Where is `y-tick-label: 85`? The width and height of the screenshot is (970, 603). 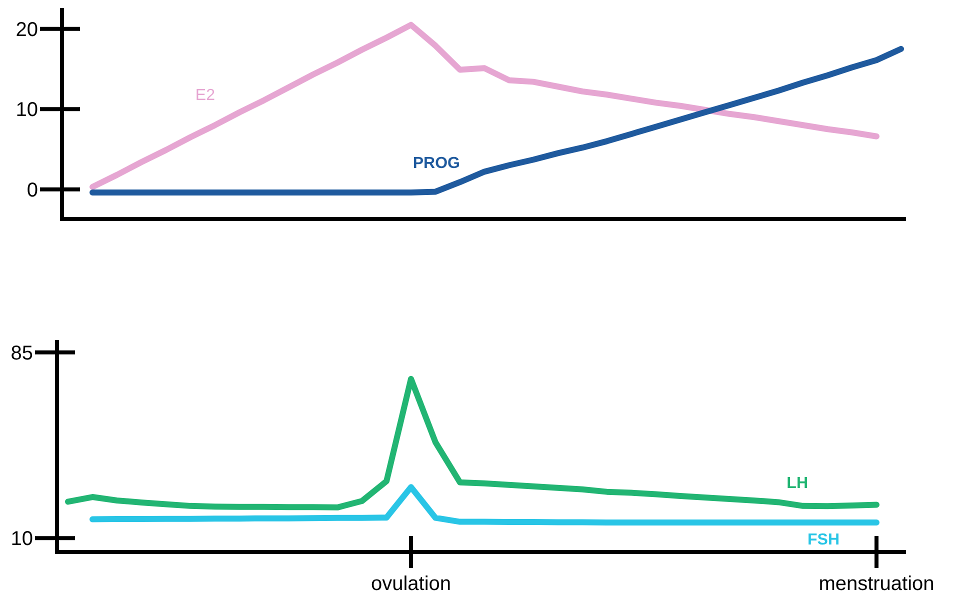 y-tick-label: 85 is located at coordinates (21, 353).